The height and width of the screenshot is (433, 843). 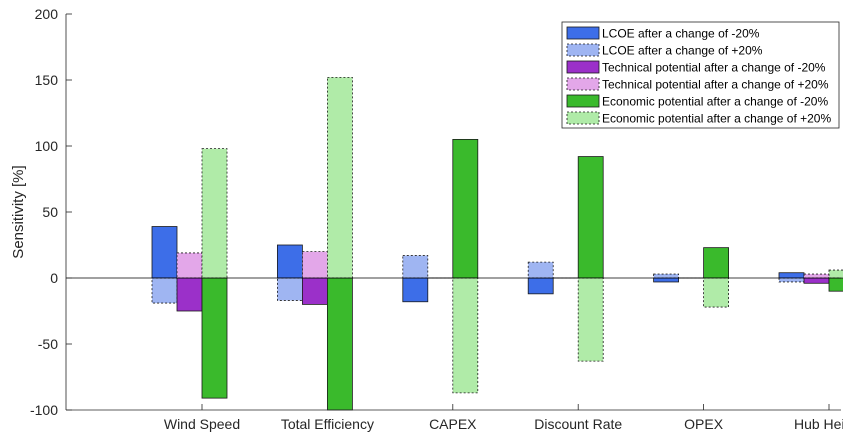 I want to click on x-tick-label-hub-height: Hub Height, so click(x=818, y=424).